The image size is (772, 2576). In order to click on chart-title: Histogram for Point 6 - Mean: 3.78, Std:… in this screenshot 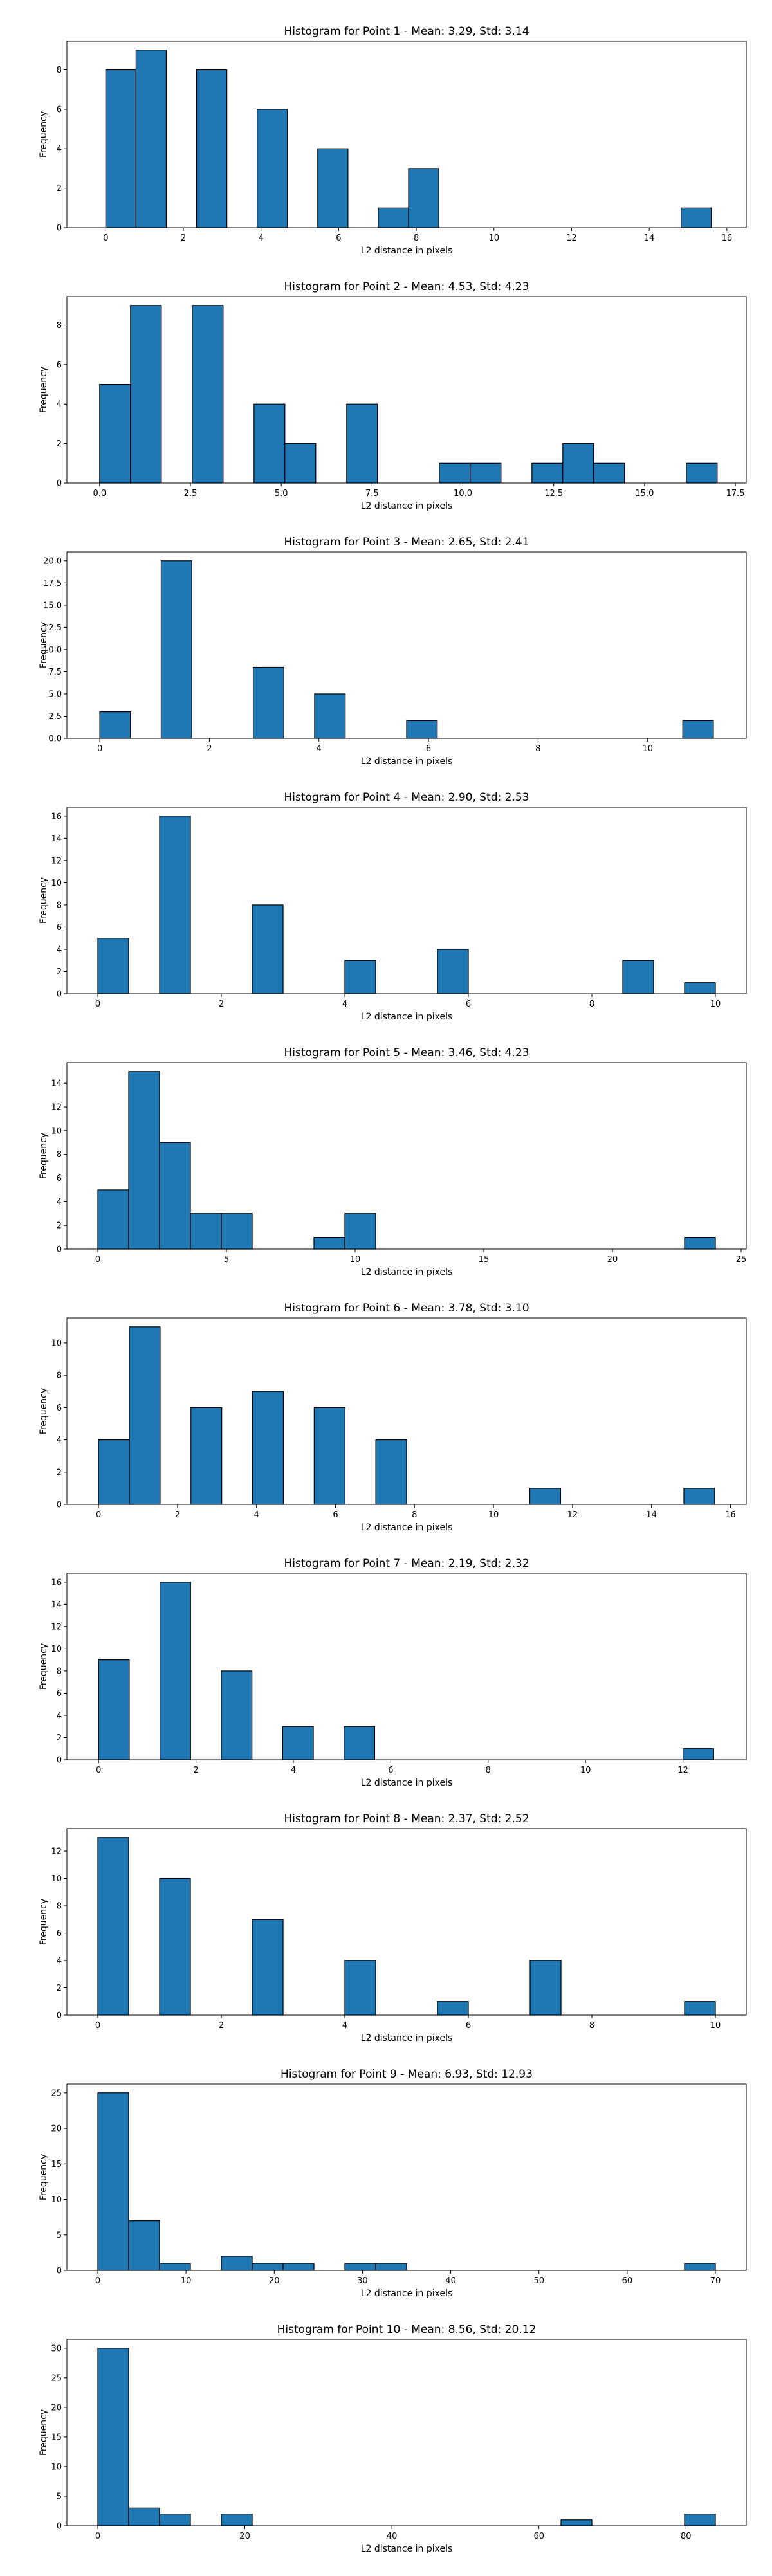, I will do `click(406, 1308)`.